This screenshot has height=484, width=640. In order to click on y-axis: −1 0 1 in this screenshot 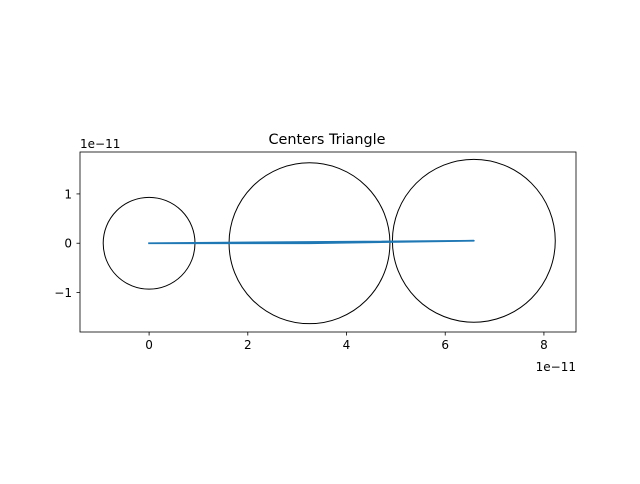, I will do `click(67, 243)`.